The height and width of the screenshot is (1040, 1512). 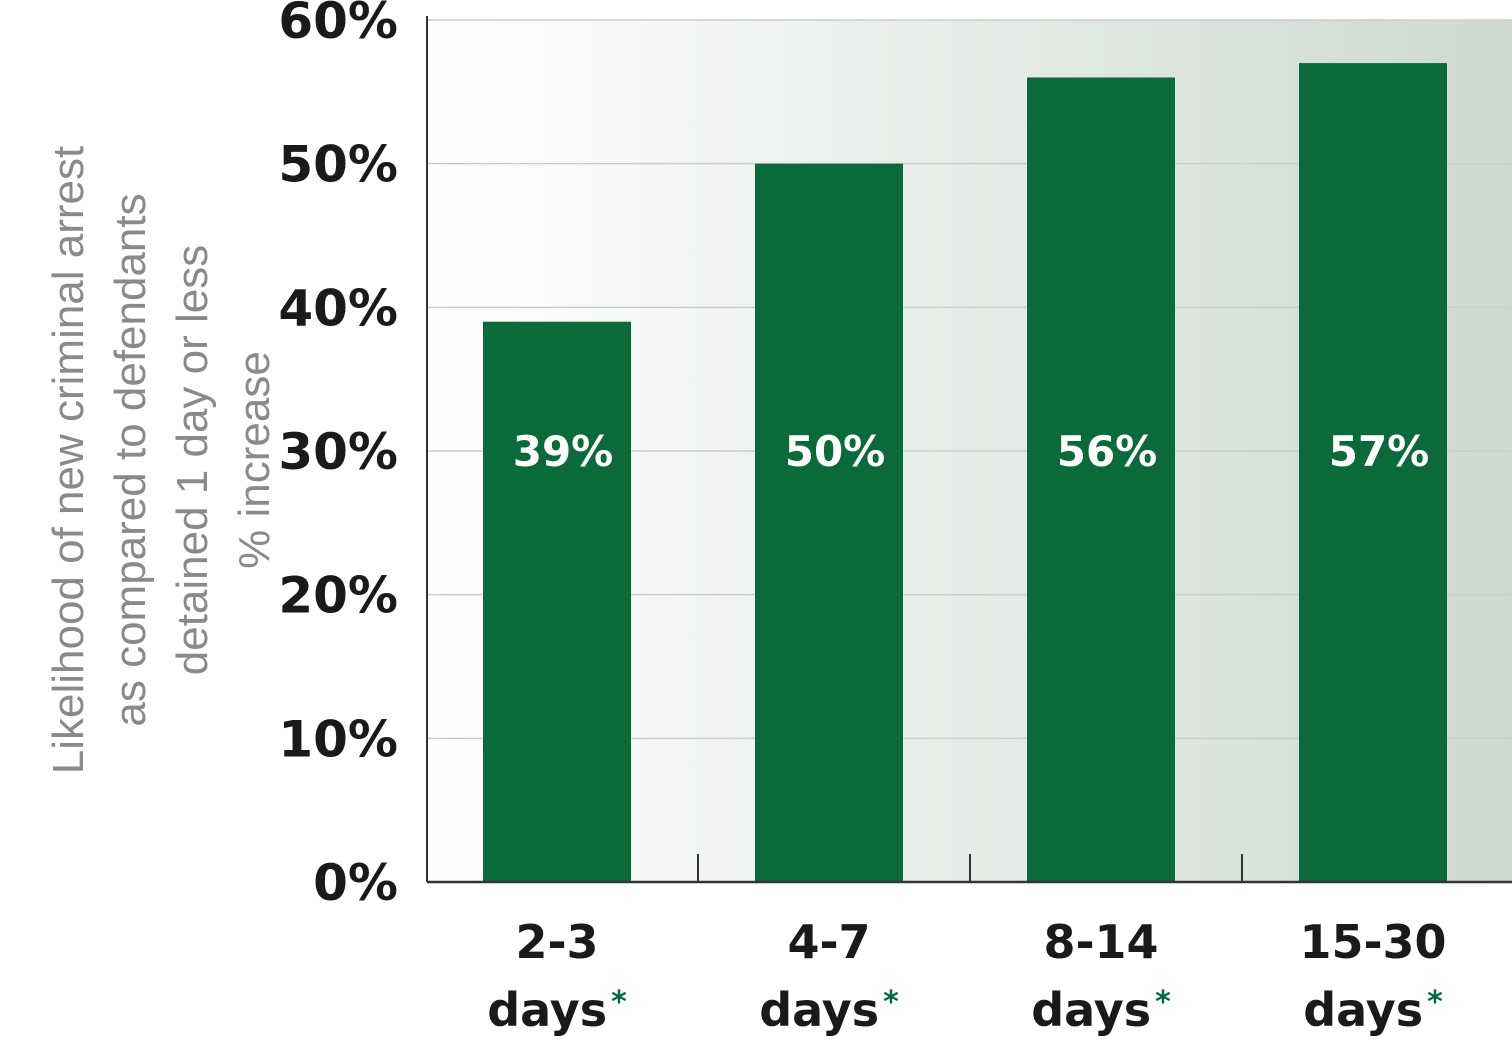 What do you see at coordinates (835, 451) in the screenshot?
I see `data-label: 50%` at bounding box center [835, 451].